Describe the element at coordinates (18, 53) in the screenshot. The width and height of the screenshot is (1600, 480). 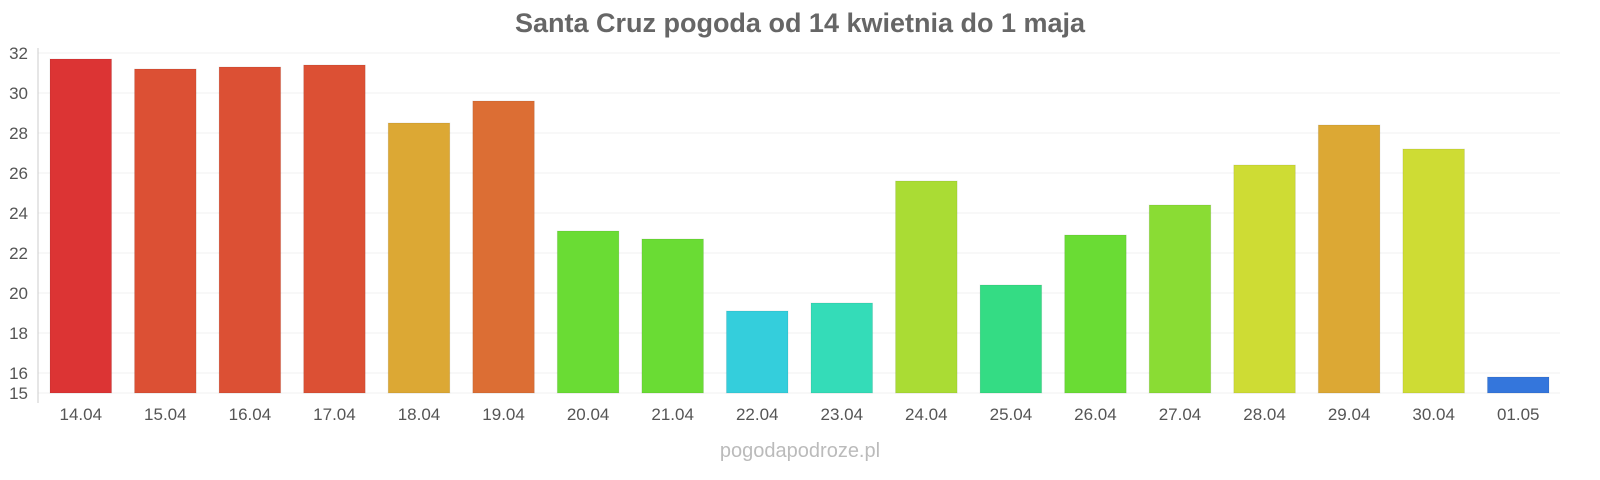
I see `y-tick-label: 32` at that location.